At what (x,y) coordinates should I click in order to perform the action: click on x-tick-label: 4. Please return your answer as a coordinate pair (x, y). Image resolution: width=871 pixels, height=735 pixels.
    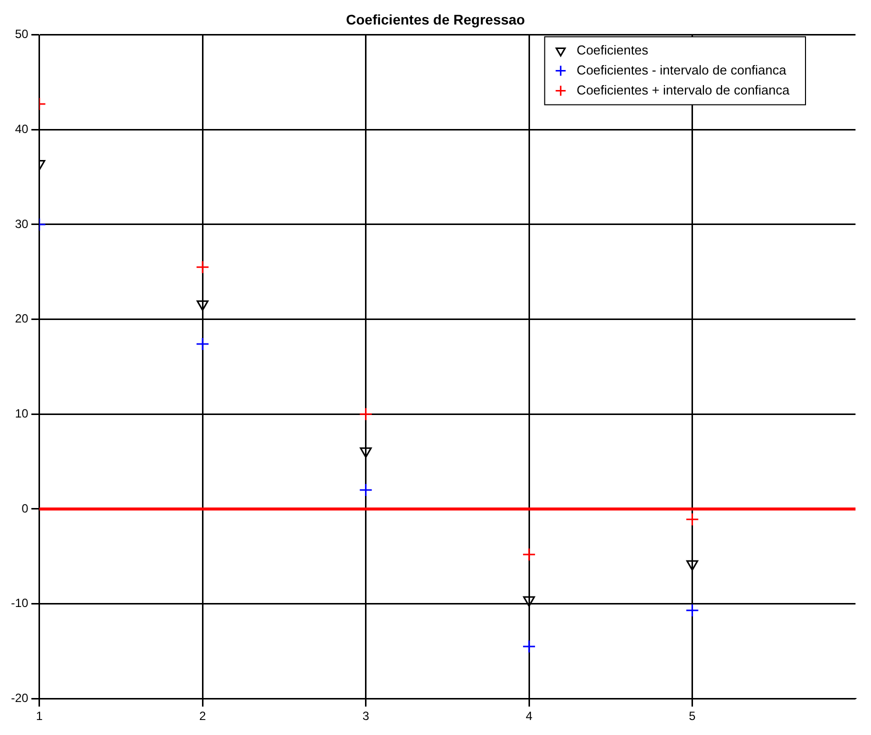
    Looking at the image, I should click on (529, 716).